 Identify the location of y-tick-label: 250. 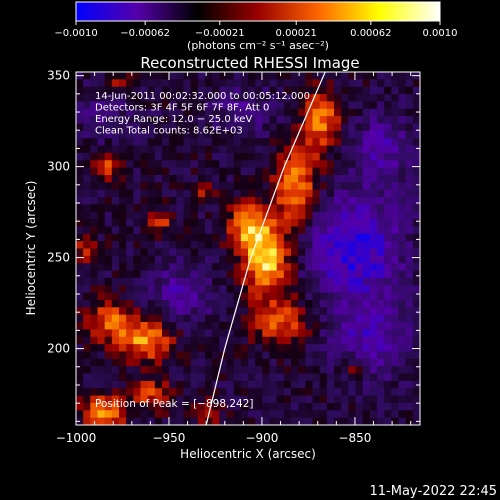
(58, 258).